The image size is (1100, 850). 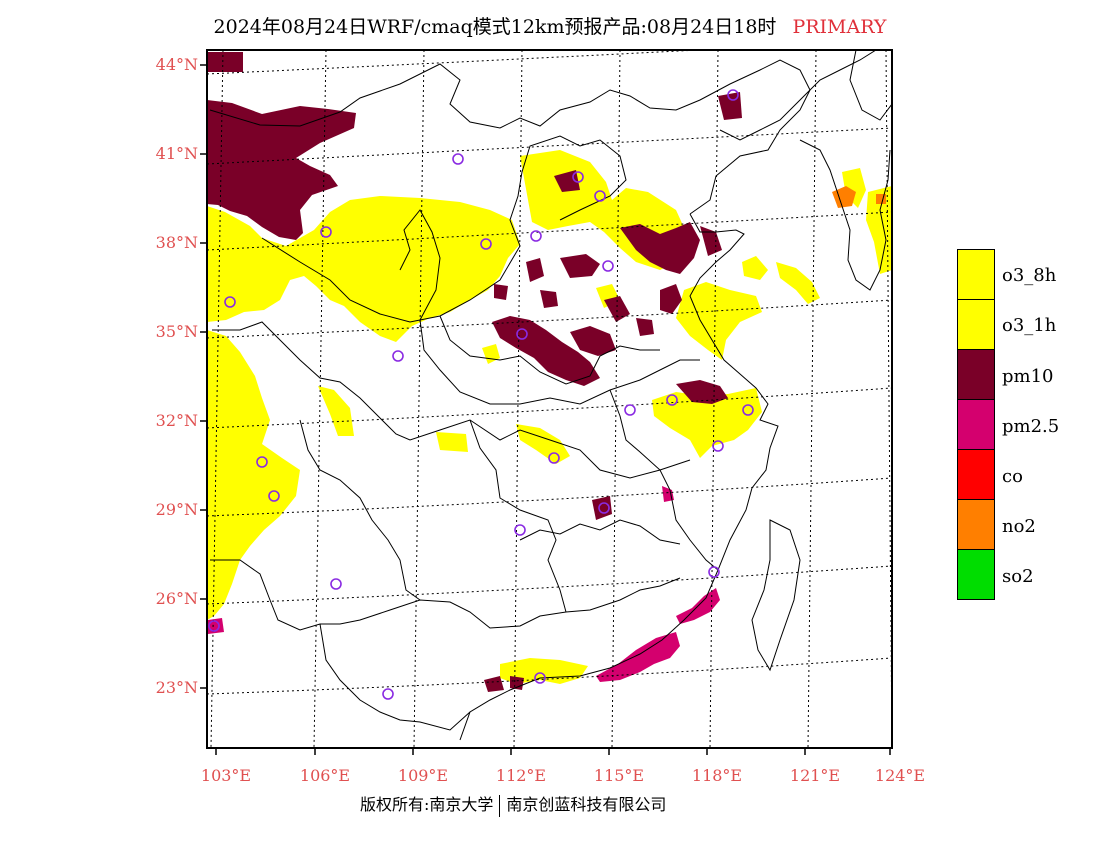 I want to click on copyright-left: 版权所有:南京大学, so click(x=427, y=804).